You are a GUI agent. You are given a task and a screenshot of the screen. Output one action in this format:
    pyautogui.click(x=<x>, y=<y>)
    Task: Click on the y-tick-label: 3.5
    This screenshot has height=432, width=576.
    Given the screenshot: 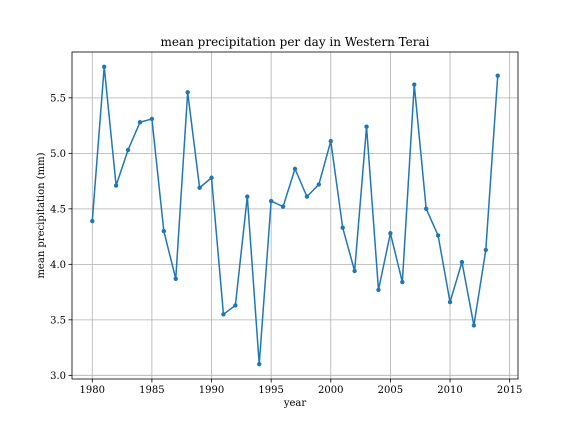 What is the action you would take?
    pyautogui.click(x=58, y=320)
    